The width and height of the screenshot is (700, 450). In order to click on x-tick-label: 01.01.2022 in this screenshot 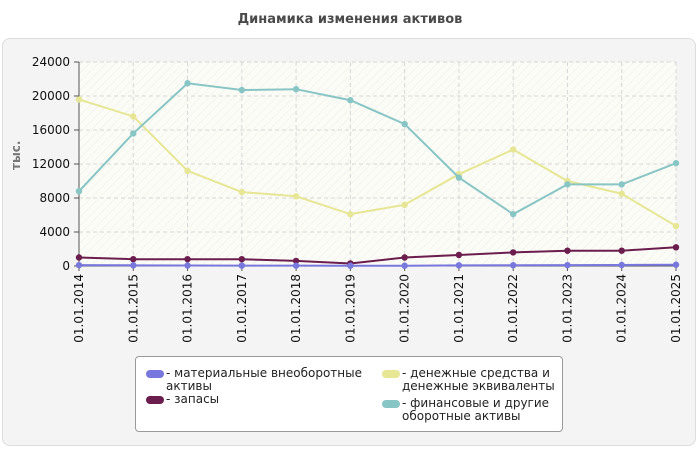, I will do `click(513, 308)`.